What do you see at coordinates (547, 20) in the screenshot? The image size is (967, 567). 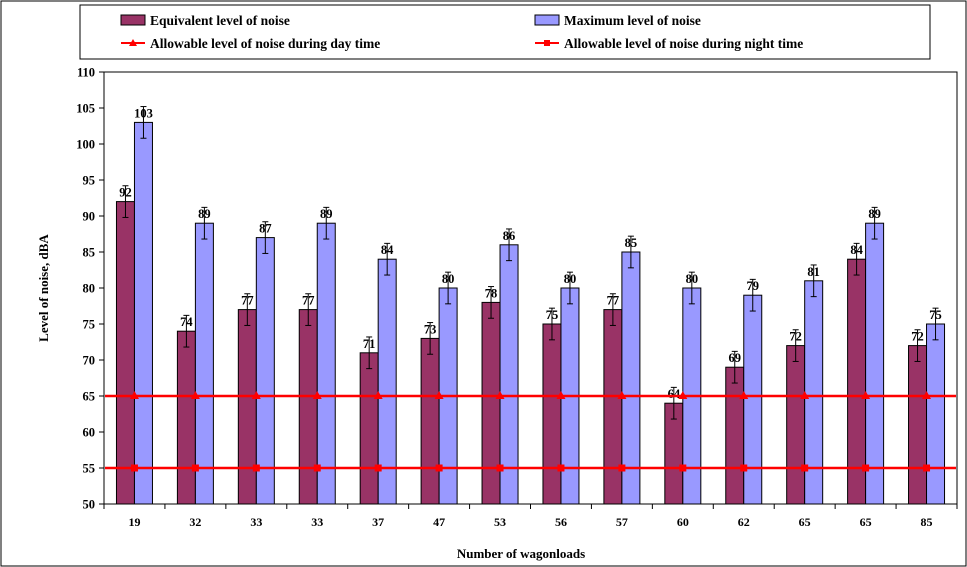 I see `legend-swatch-maximum` at bounding box center [547, 20].